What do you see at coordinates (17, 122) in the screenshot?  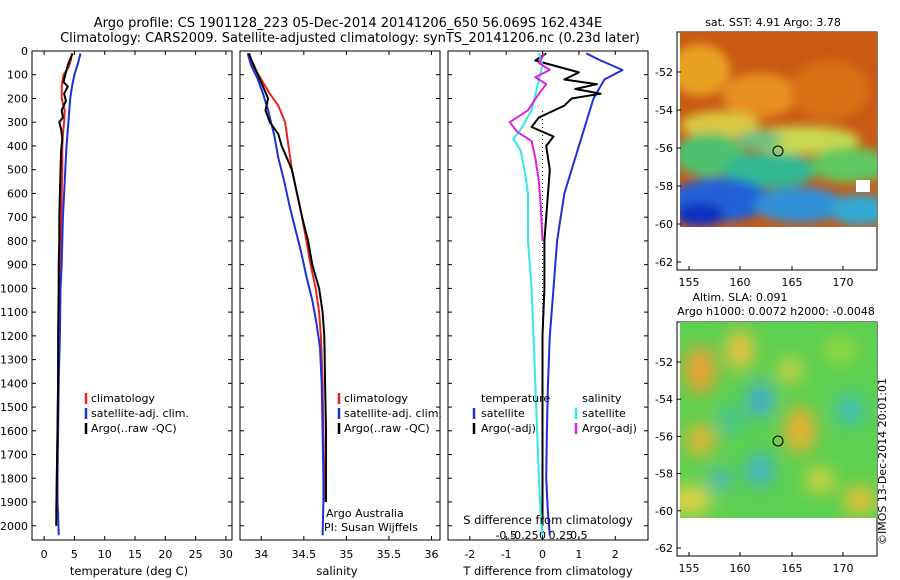 I see `y-tick-label: 300` at bounding box center [17, 122].